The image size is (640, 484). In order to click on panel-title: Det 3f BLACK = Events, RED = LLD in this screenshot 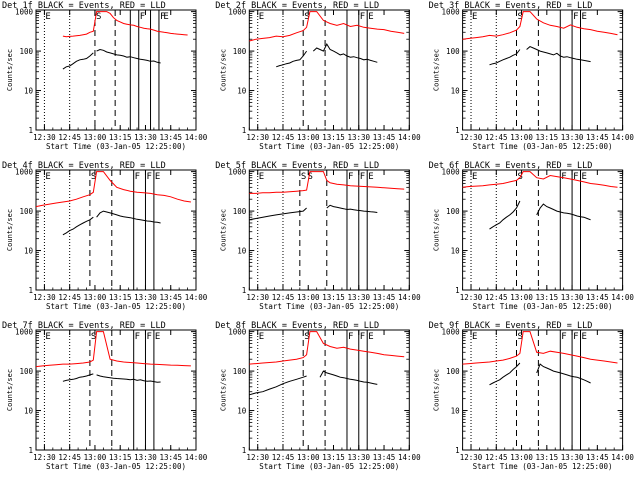, I will do `click(511, 6)`.